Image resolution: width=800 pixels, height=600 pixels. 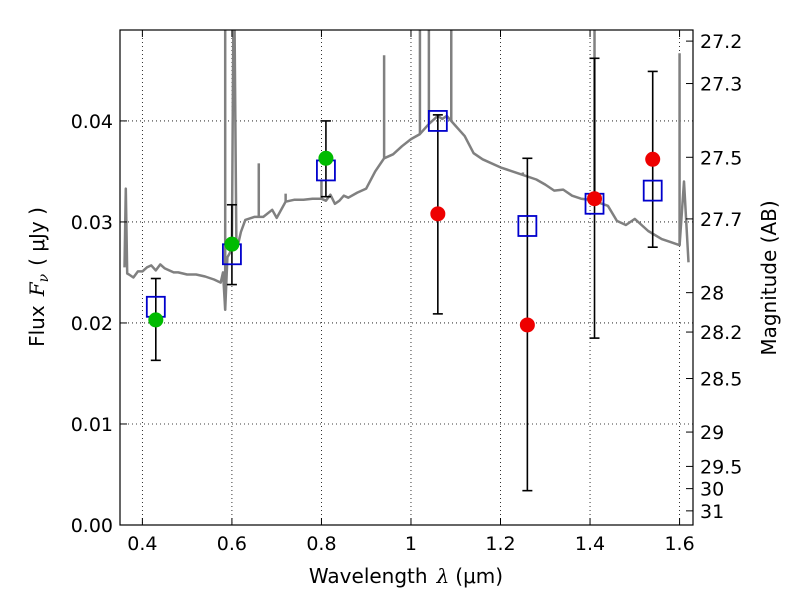 What do you see at coordinates (721, 158) in the screenshot?
I see `y2-tick-label: 27.5` at bounding box center [721, 158].